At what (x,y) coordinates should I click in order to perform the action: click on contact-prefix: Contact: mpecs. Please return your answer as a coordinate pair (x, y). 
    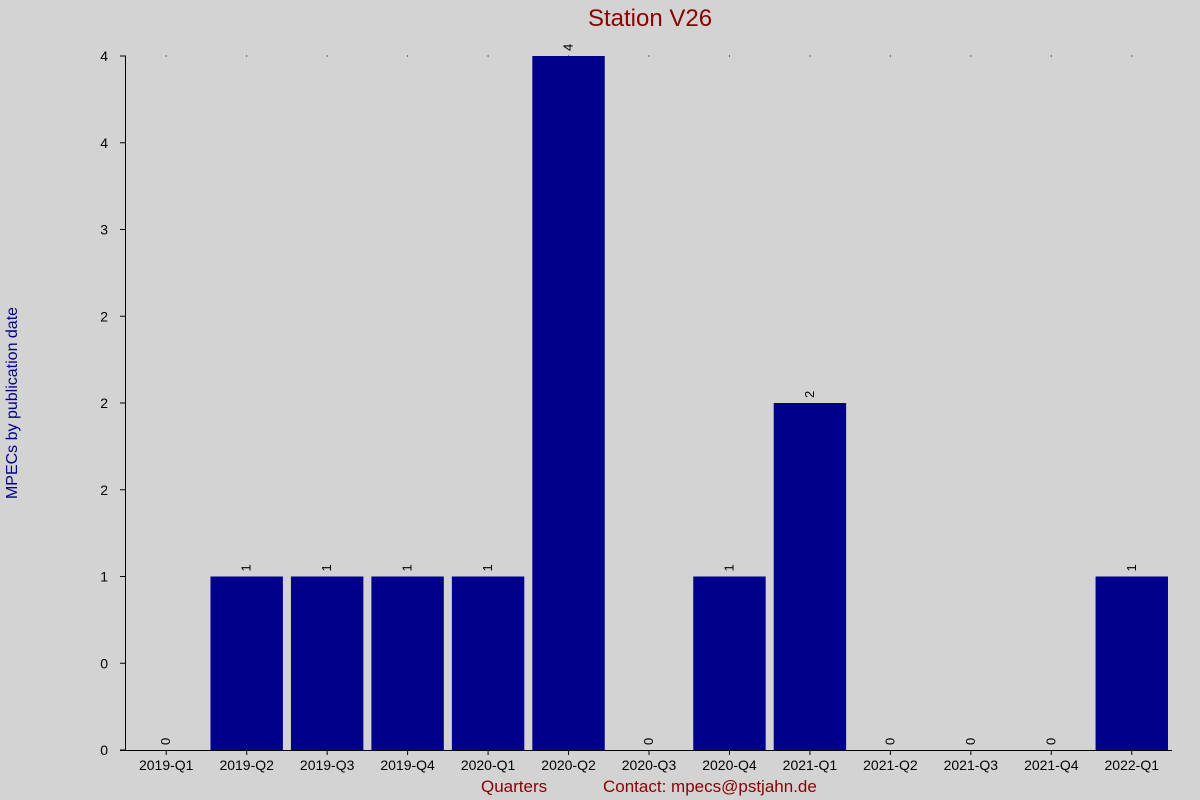
    Looking at the image, I should click on (662, 786).